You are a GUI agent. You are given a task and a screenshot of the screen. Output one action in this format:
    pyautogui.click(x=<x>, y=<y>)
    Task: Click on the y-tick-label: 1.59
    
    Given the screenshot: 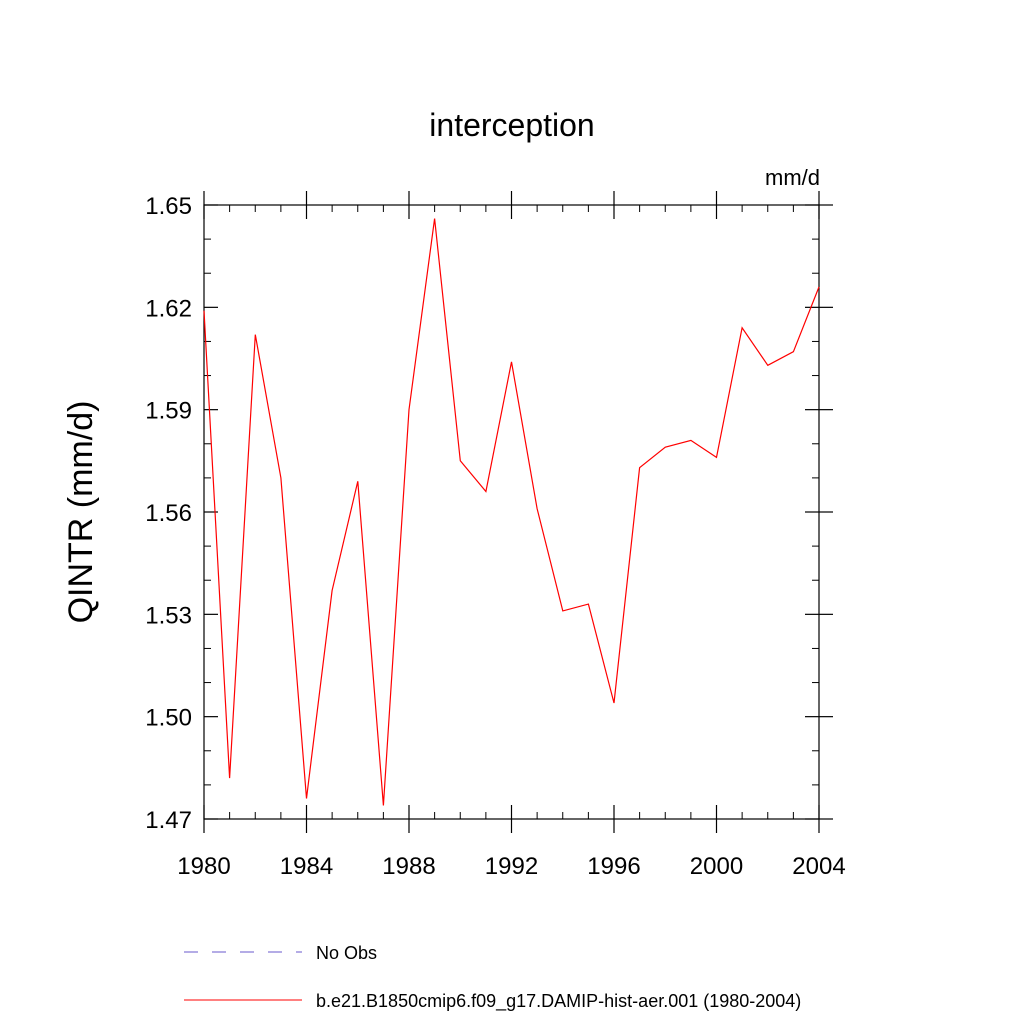 What is the action you would take?
    pyautogui.click(x=168, y=411)
    